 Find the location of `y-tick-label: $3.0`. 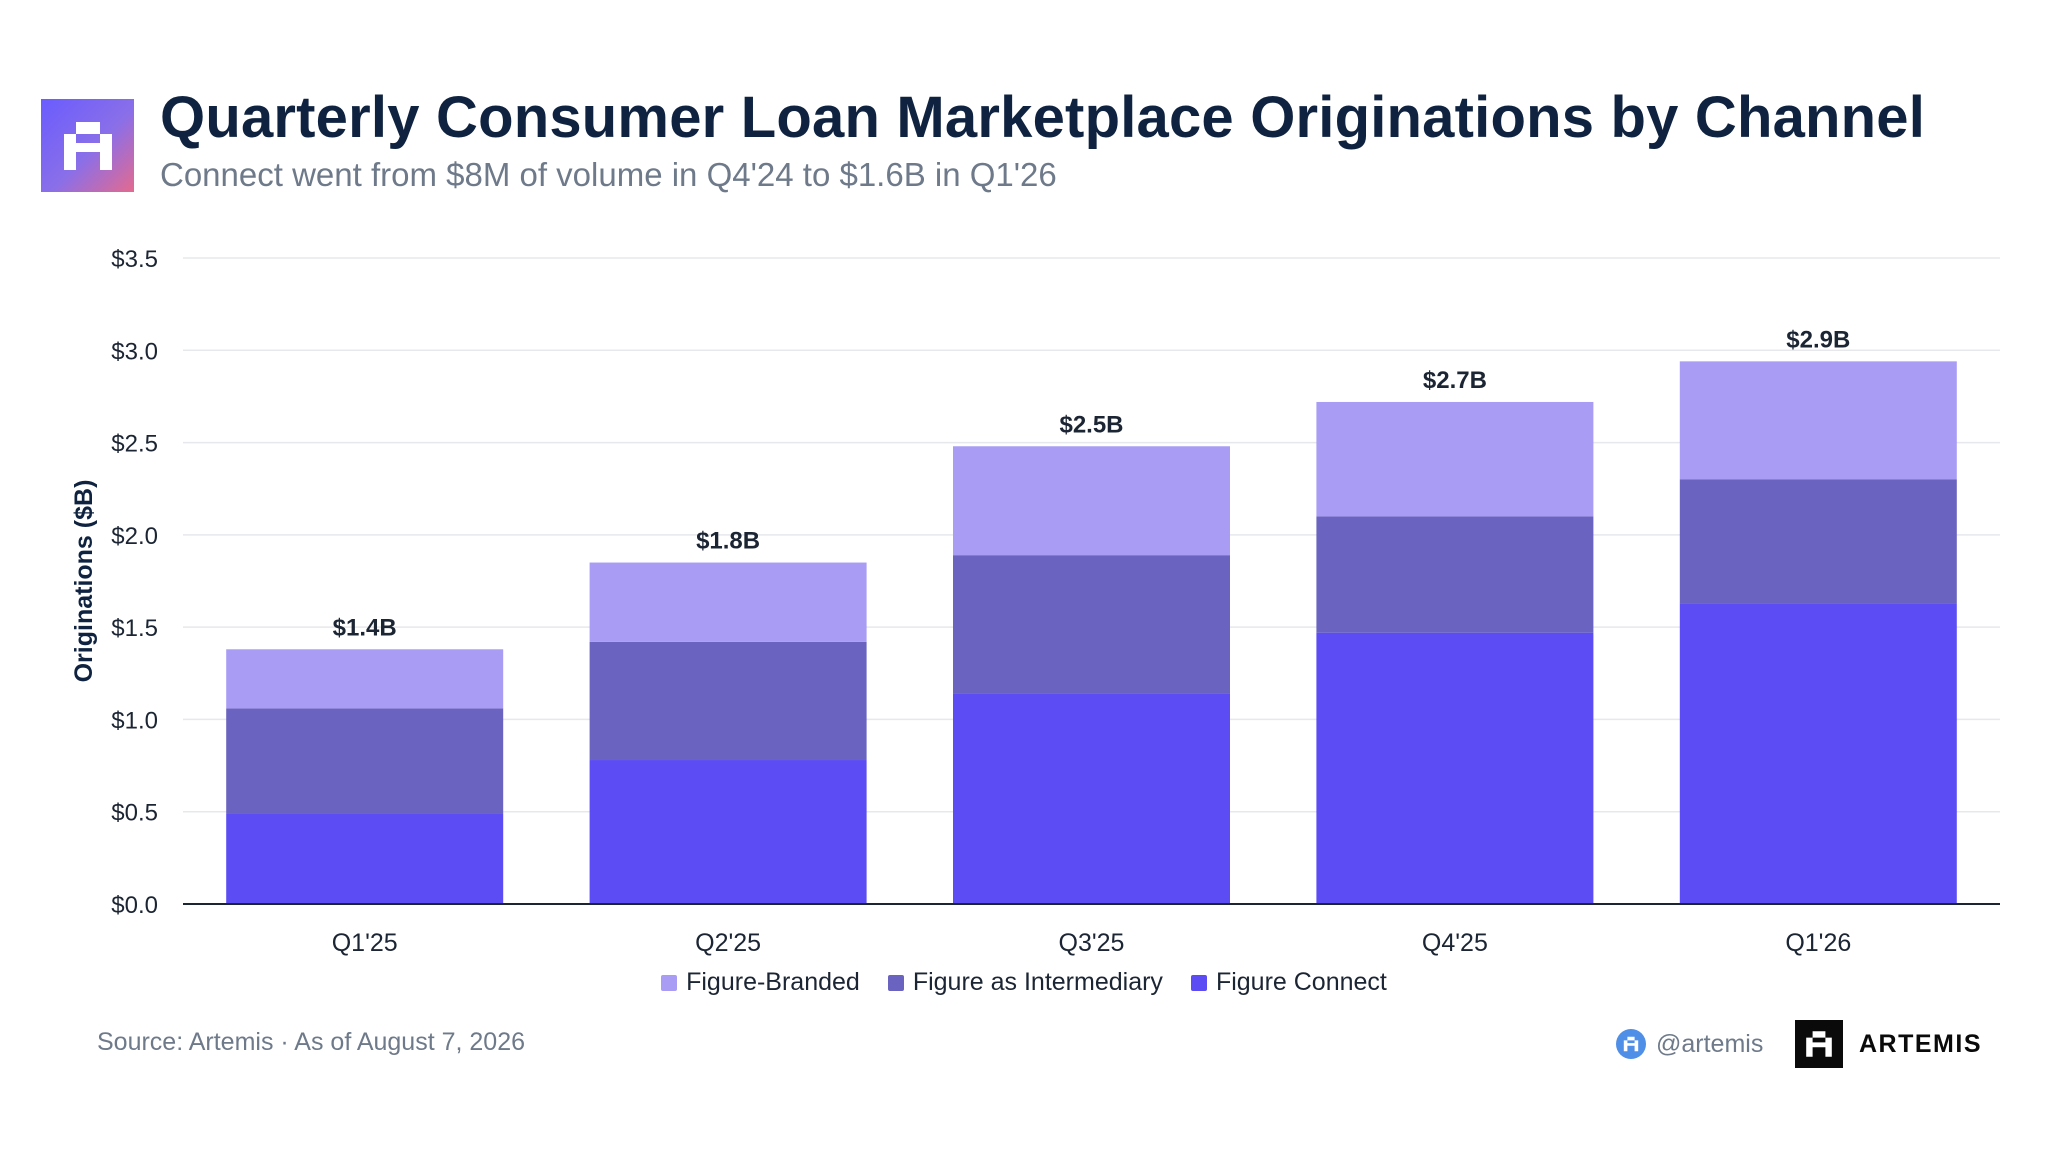

y-tick-label: $3.0 is located at coordinates (134, 351).